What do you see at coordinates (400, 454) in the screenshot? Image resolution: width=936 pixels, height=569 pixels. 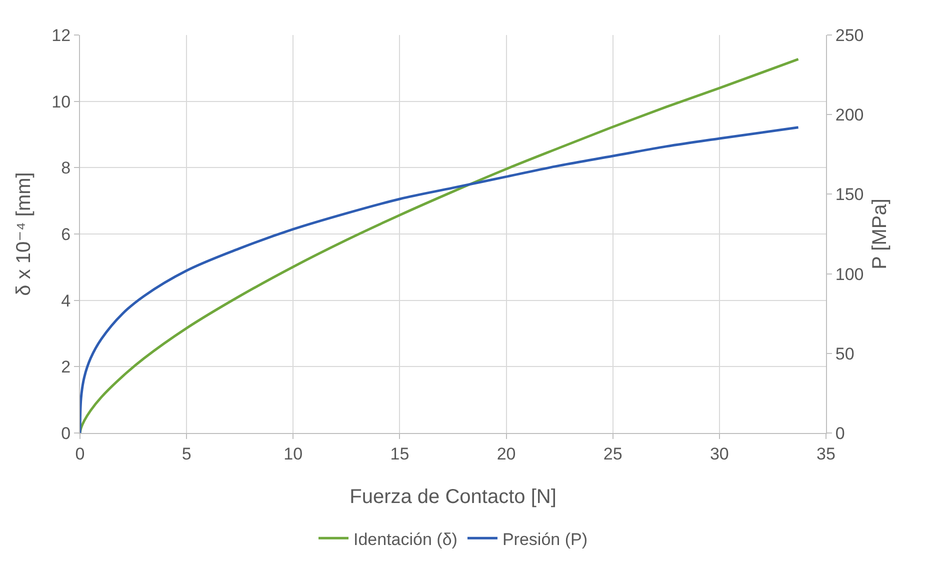 I see `x-tick-label: 15` at bounding box center [400, 454].